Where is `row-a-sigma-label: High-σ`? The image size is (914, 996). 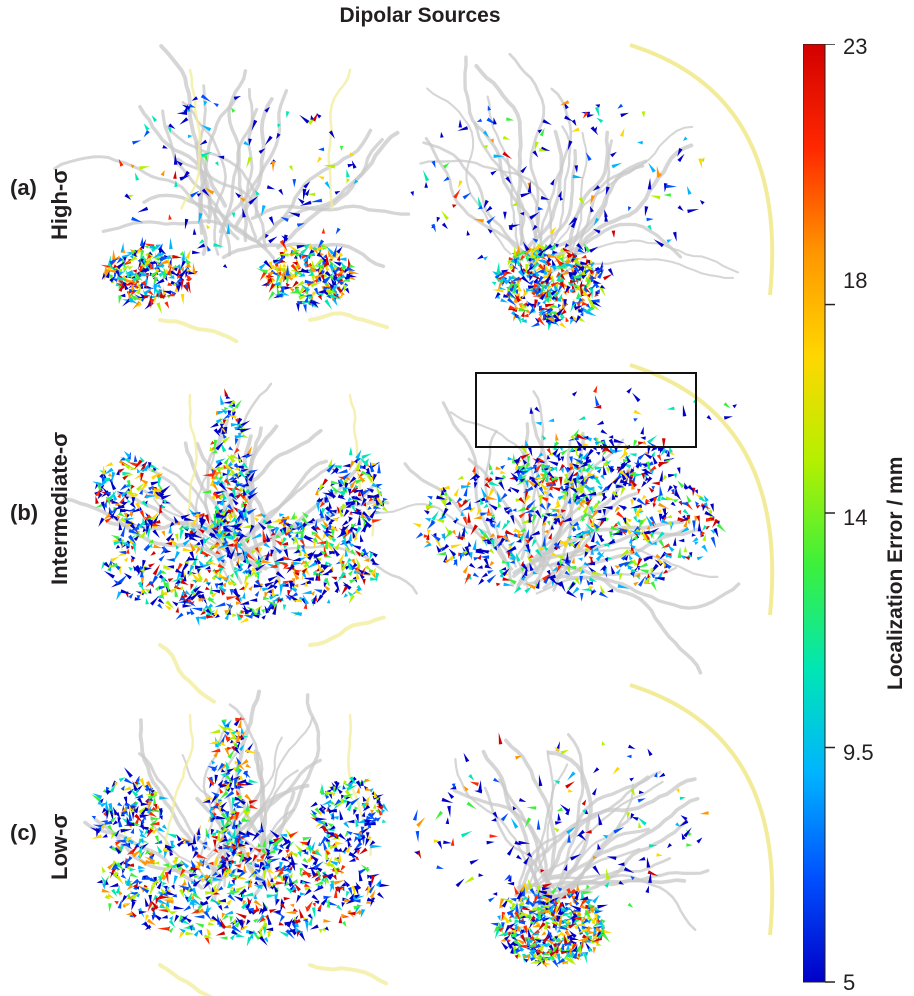 row-a-sigma-label: High-σ is located at coordinates (59, 204).